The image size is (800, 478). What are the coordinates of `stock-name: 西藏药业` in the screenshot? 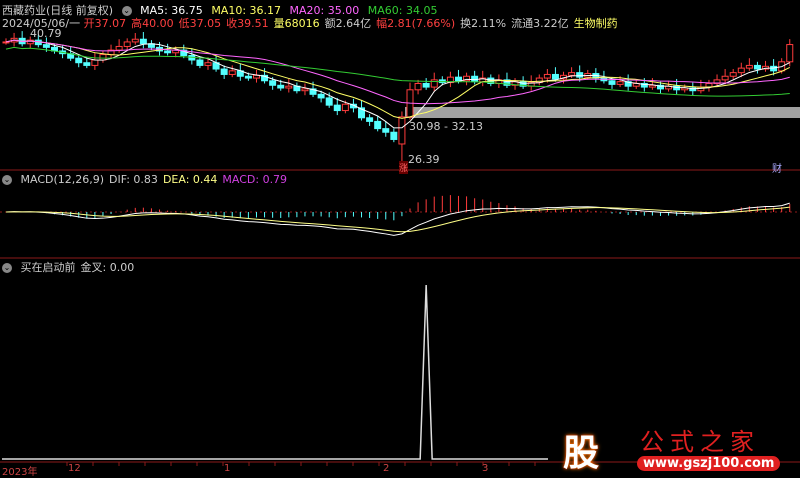 It's located at (24, 10).